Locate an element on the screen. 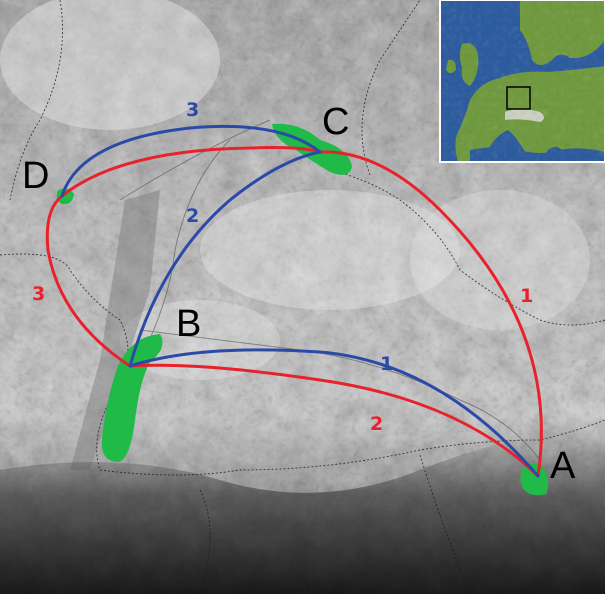 The width and height of the screenshot is (605, 594). area-a is located at coordinates (534, 479).